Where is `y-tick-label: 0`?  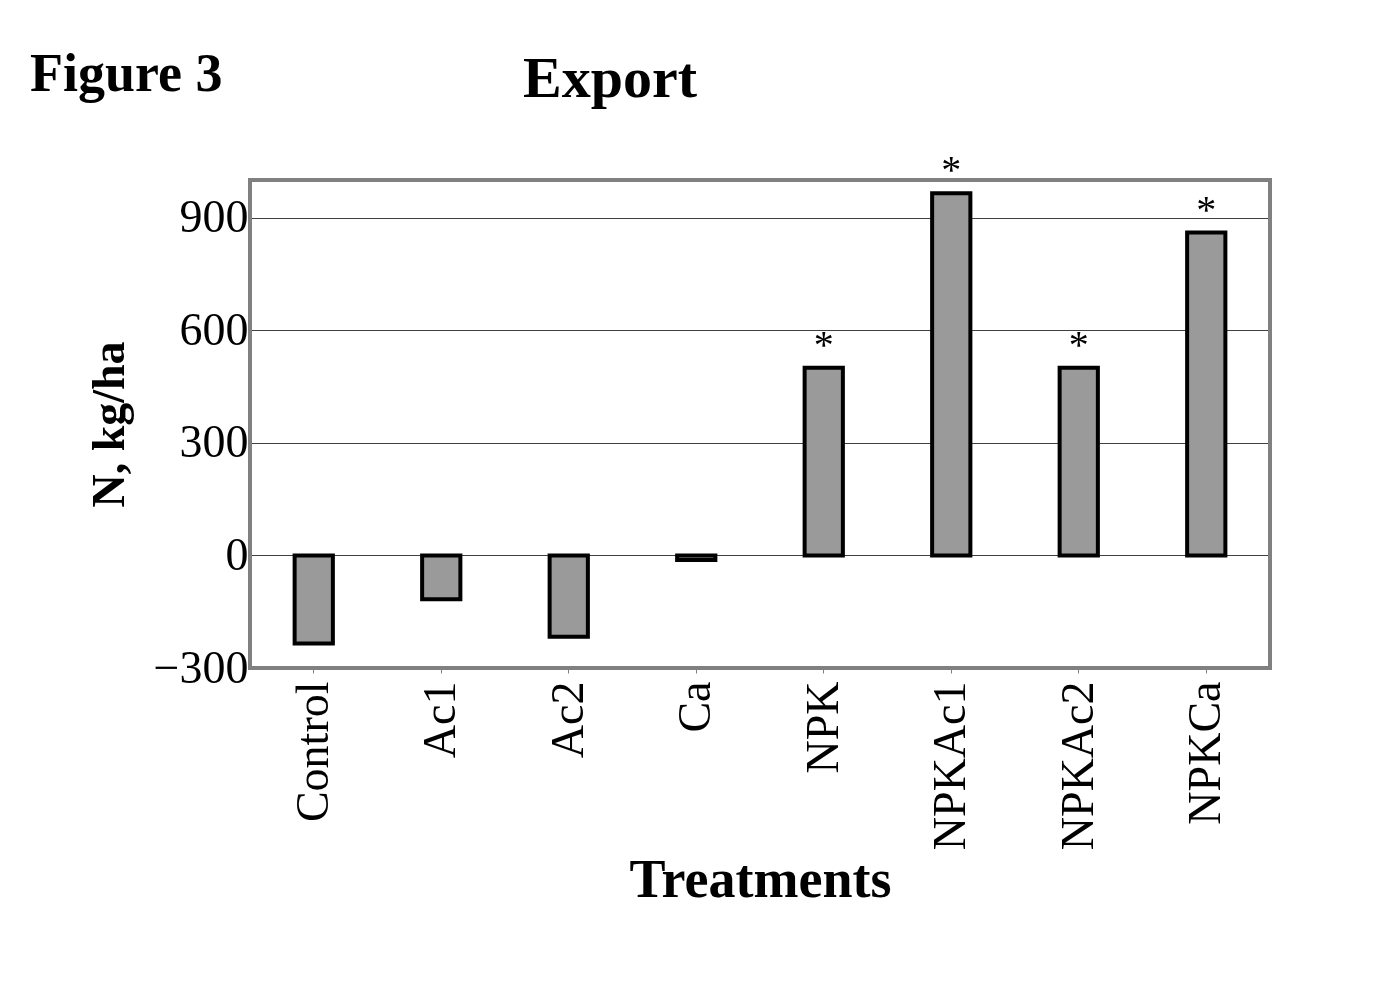
y-tick-label: 0 is located at coordinates (237, 554).